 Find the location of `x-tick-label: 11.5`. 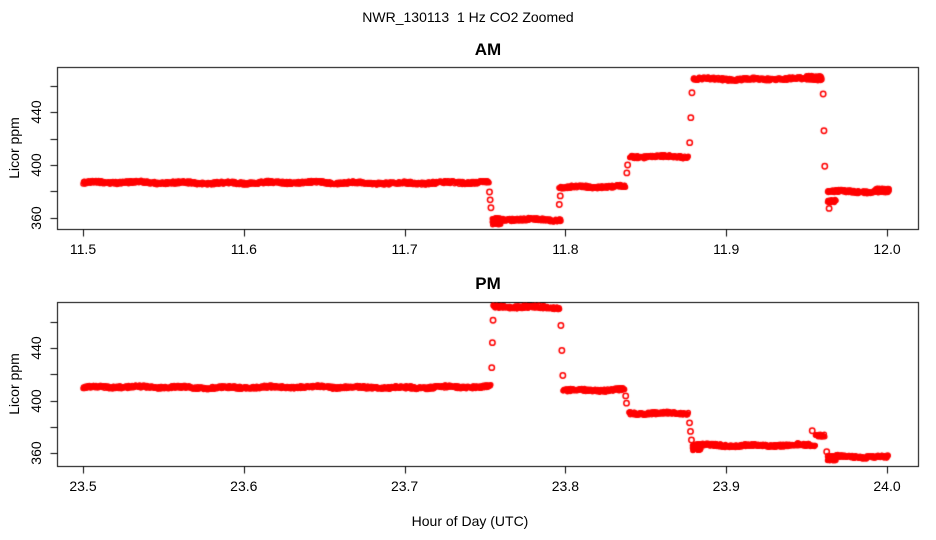

x-tick-label: 11.5 is located at coordinates (83, 249).